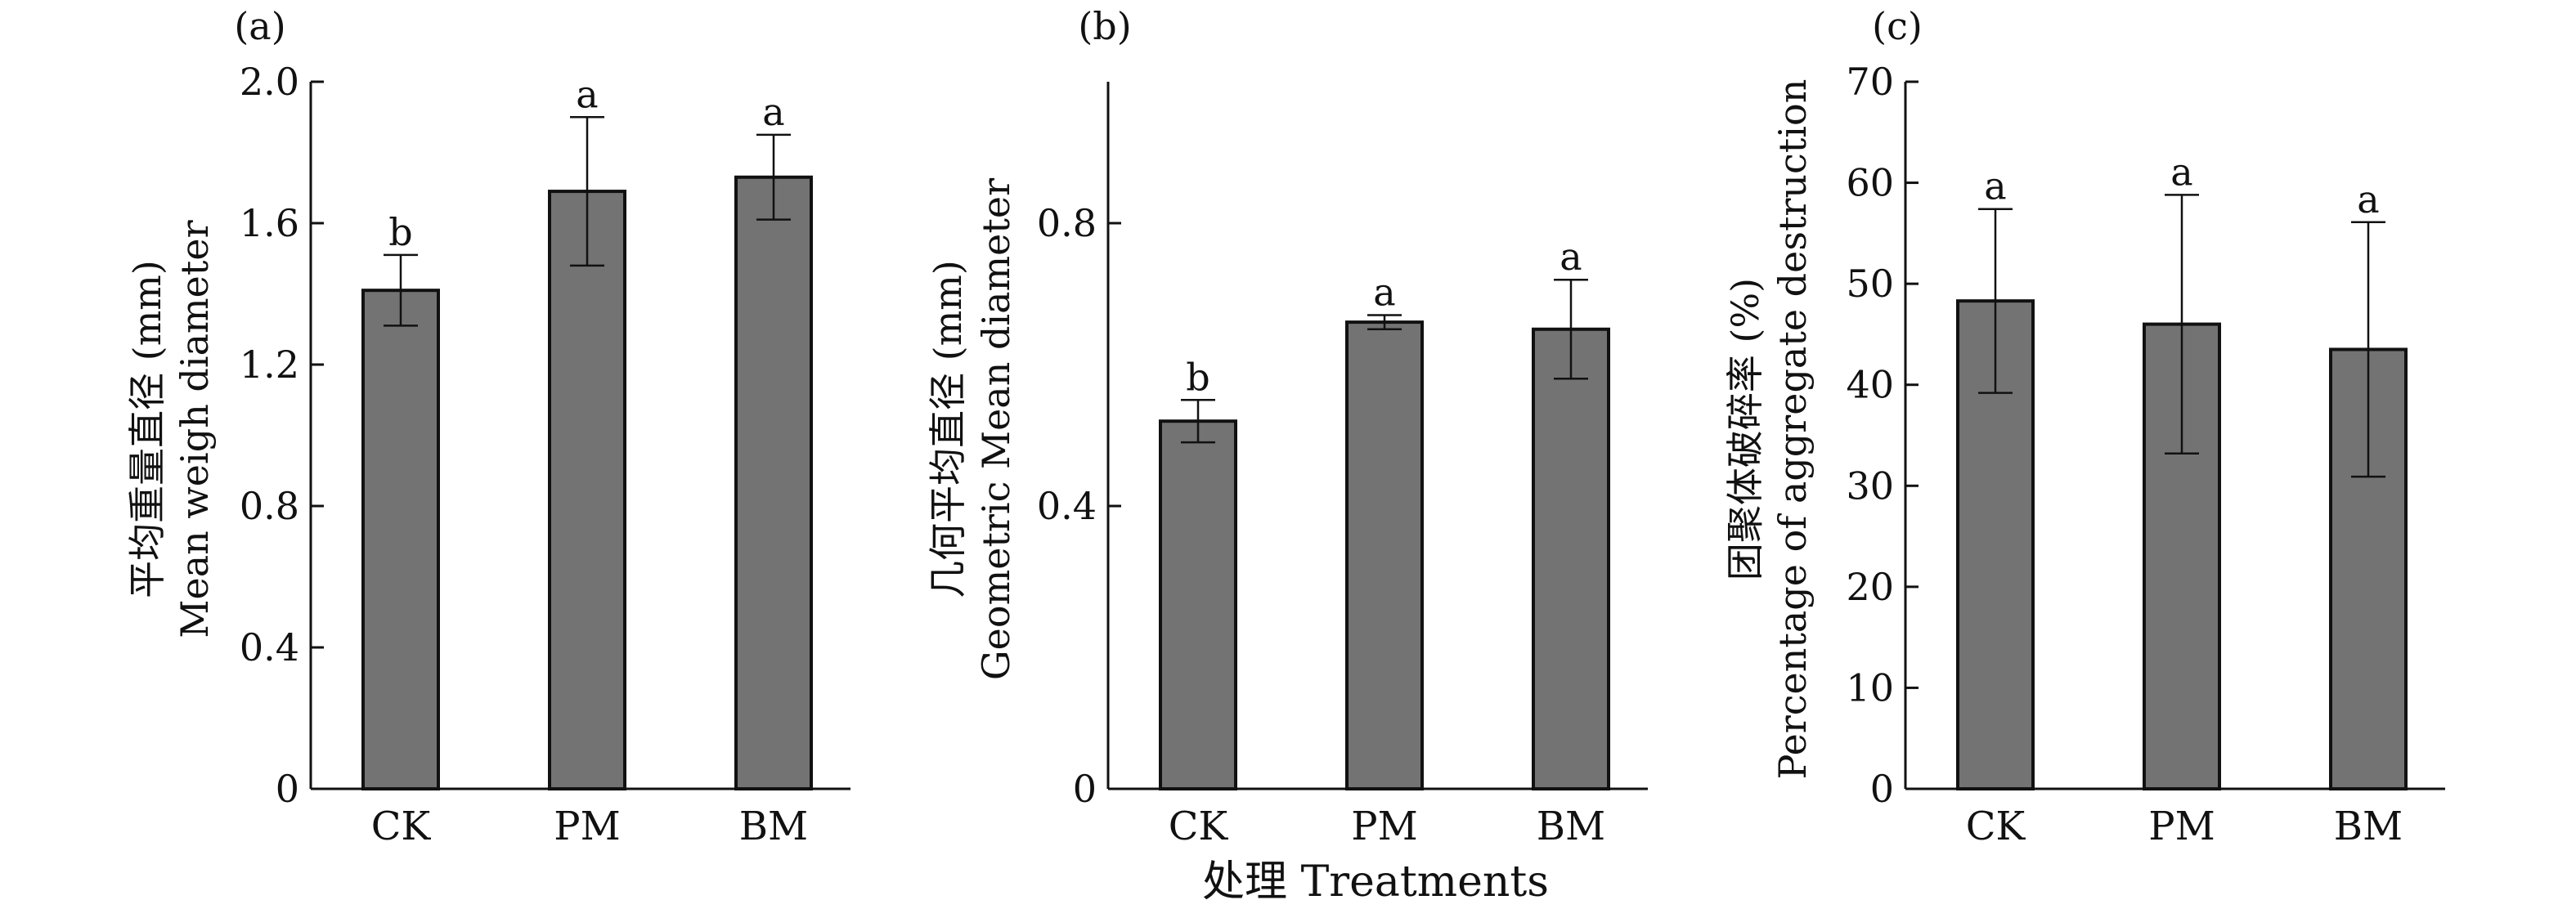  What do you see at coordinates (1870, 284) in the screenshot?
I see `y-tick-label-c: 50` at bounding box center [1870, 284].